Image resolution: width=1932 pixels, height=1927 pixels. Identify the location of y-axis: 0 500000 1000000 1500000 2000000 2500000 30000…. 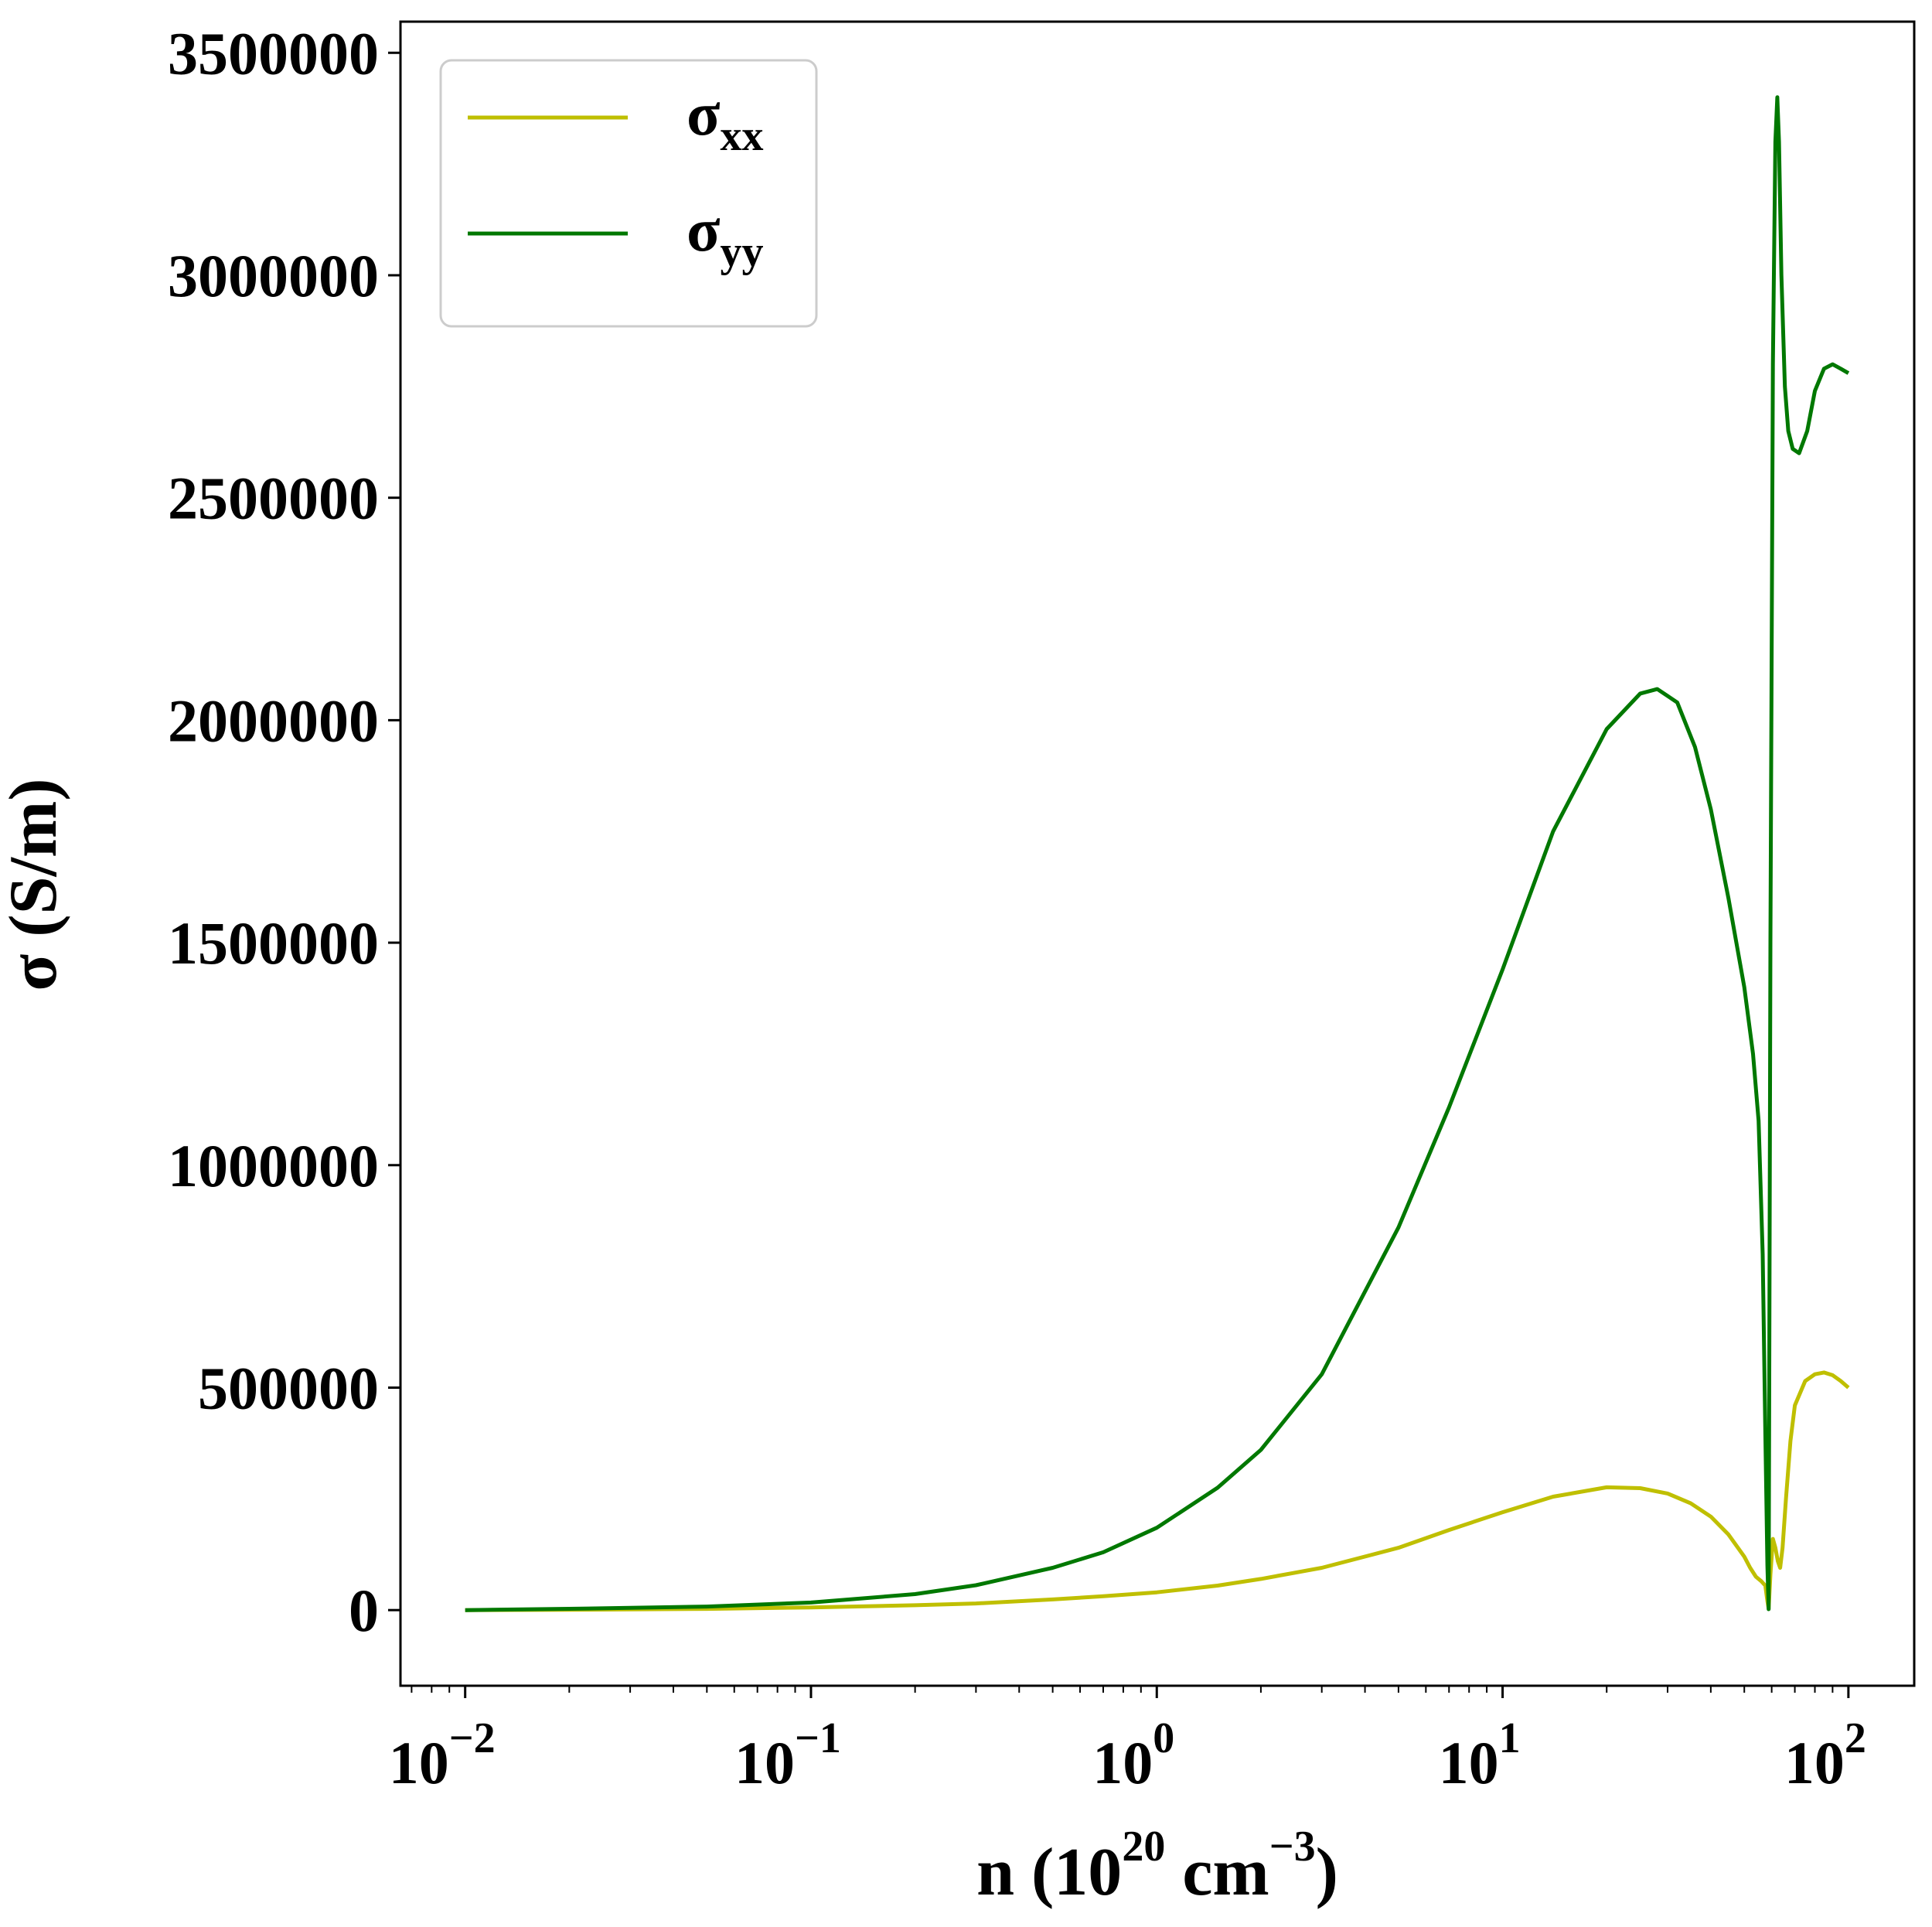
(284, 831).